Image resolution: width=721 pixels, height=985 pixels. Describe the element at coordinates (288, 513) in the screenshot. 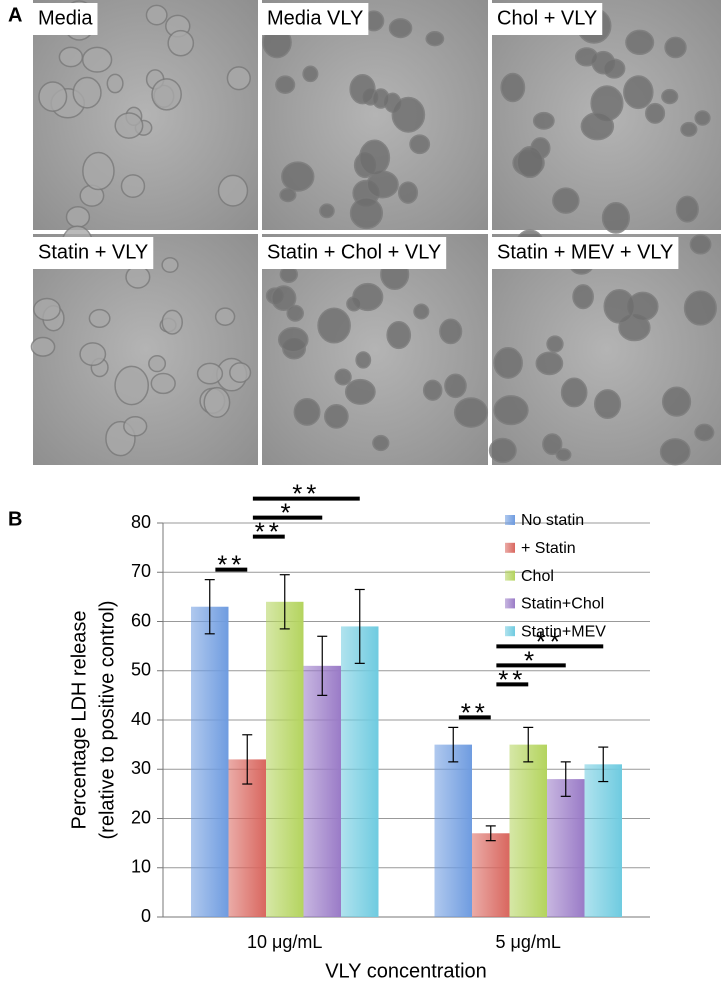

I see `significance-label: *` at that location.